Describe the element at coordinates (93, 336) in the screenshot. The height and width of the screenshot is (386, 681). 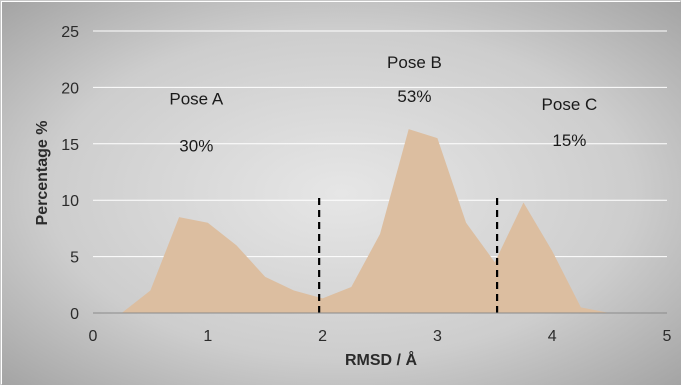
I see `x-tick-label: 0` at that location.